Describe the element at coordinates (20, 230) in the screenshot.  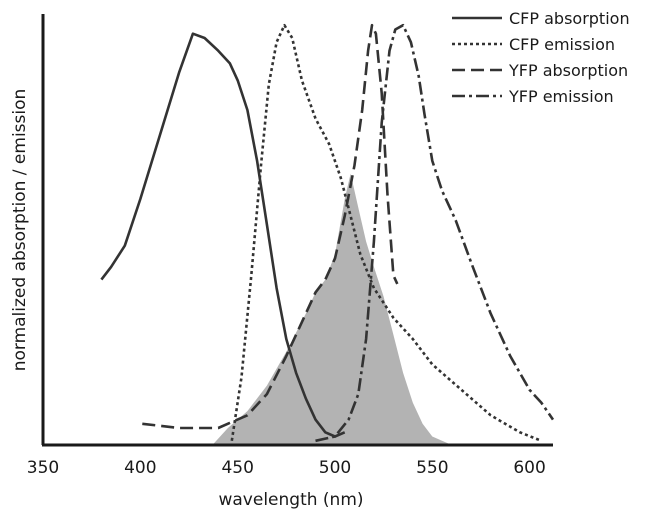
I see `y-axis-title: normalized absorption / emission` at that location.